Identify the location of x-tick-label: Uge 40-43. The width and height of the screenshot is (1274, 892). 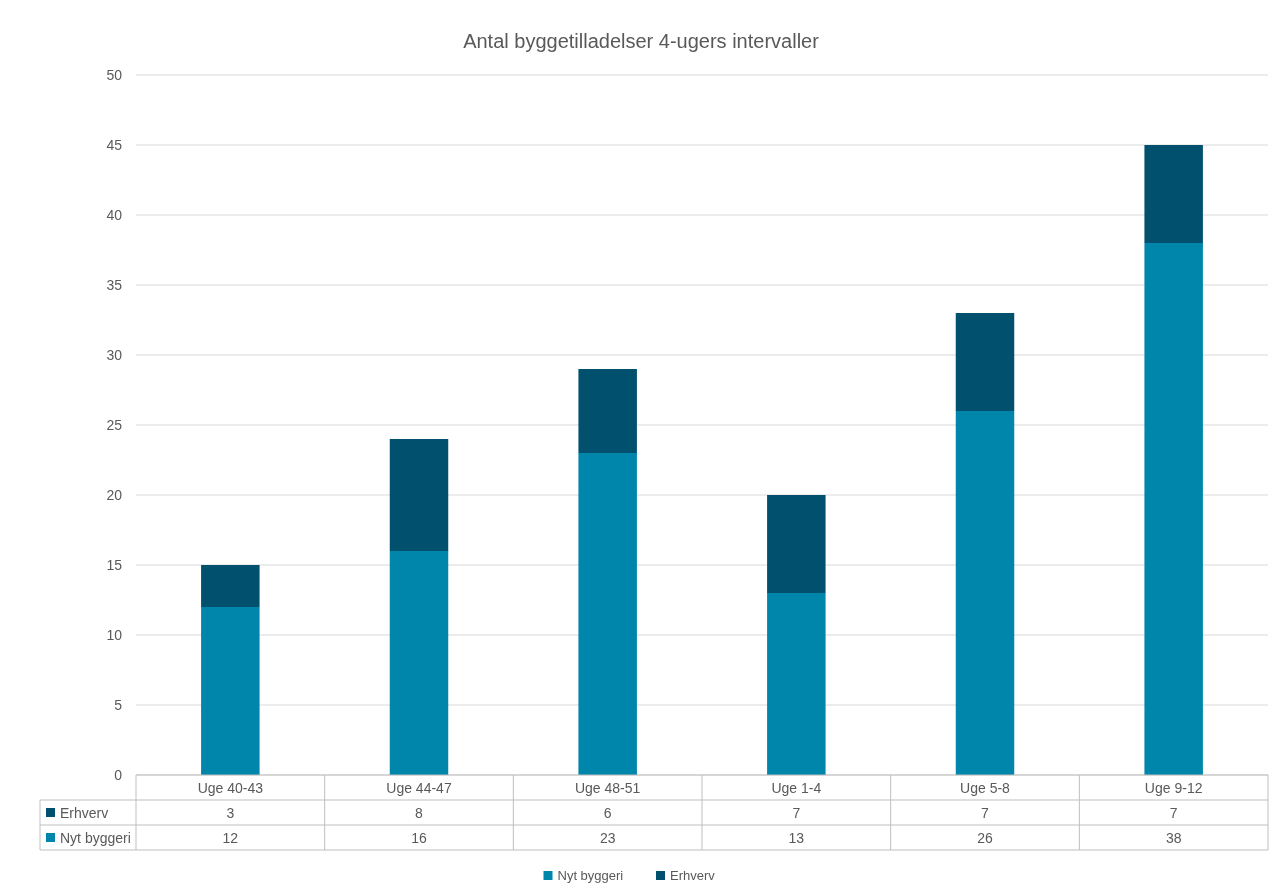
(230, 788).